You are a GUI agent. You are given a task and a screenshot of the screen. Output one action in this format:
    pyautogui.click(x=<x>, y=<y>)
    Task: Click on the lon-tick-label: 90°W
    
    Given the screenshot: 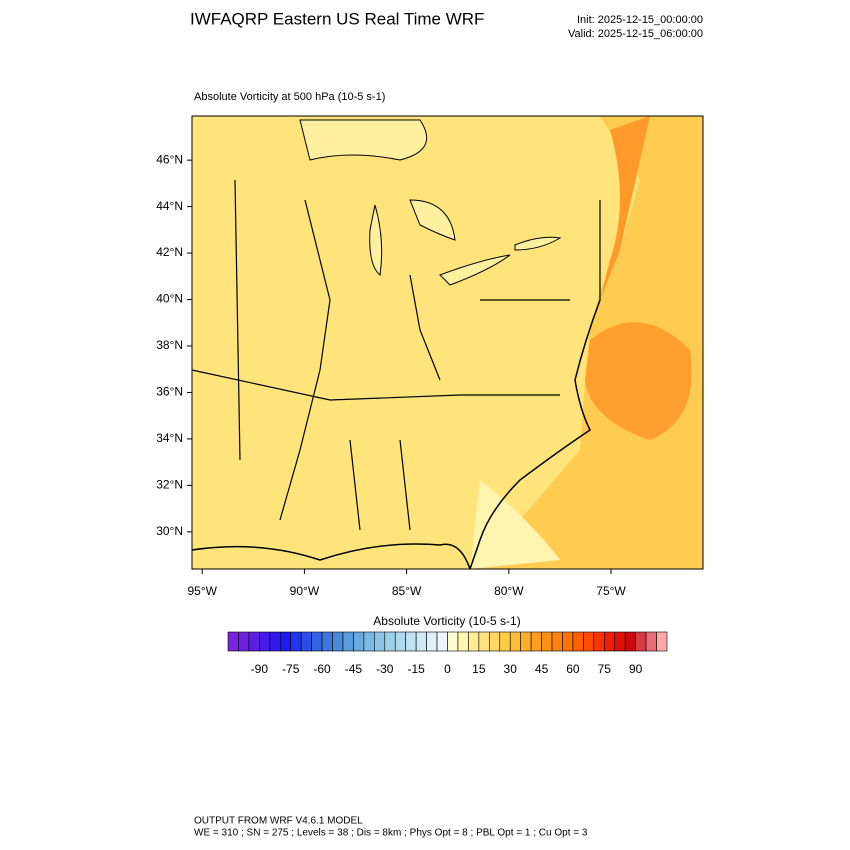 What is the action you would take?
    pyautogui.click(x=305, y=591)
    